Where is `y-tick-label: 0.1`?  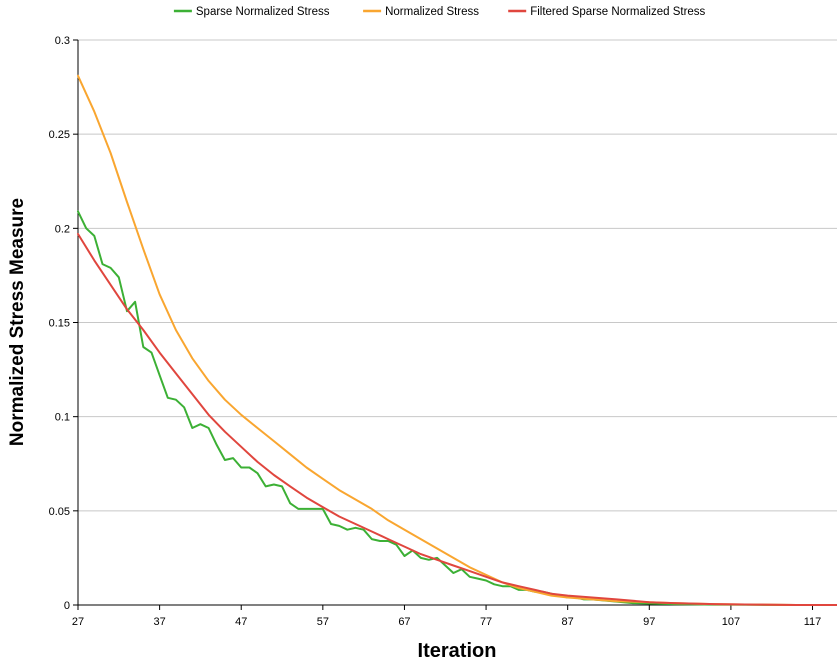
y-tick-label: 0.1 is located at coordinates (62, 418).